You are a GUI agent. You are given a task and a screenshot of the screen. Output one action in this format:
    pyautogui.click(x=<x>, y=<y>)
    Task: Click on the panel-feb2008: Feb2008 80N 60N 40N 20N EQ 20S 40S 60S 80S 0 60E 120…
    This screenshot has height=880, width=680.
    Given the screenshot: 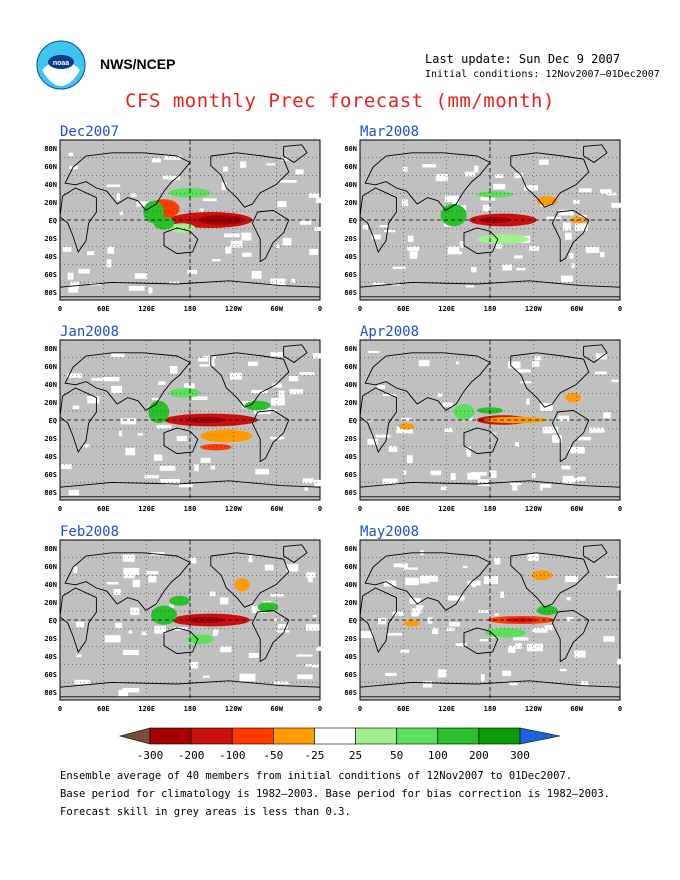 What is the action you would take?
    pyautogui.click(x=184, y=622)
    